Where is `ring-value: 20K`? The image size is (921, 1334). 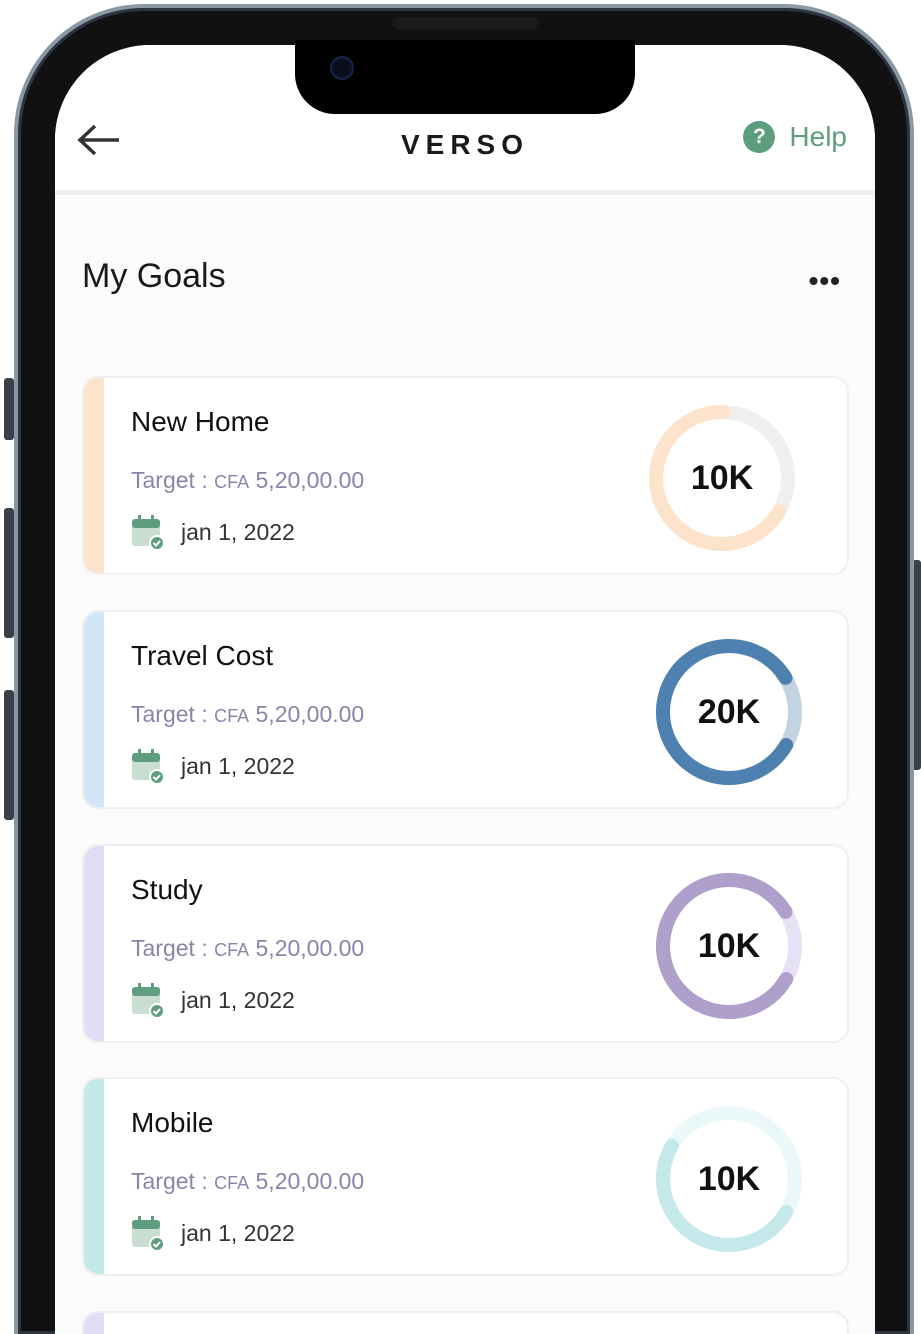
ring-value: 20K is located at coordinates (729, 711).